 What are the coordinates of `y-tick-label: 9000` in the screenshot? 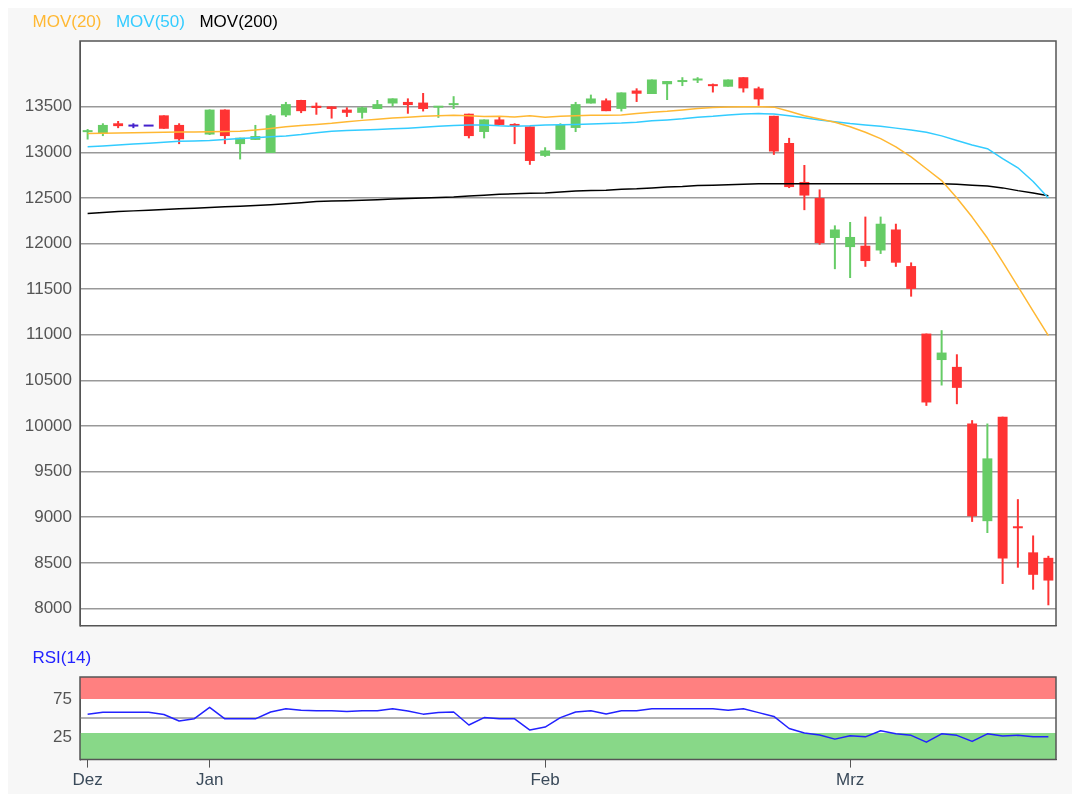 It's located at (53, 516).